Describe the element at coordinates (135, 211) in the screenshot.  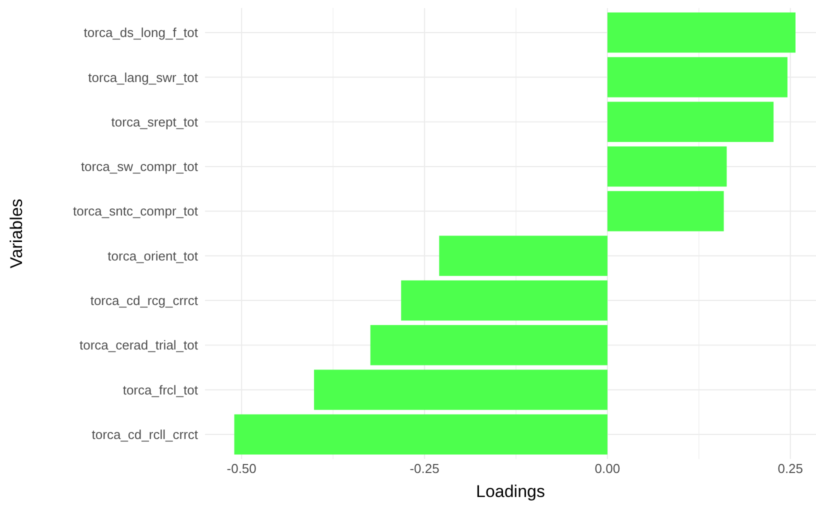
I see `y-tick-label: torca_sntc_compr_tot` at that location.